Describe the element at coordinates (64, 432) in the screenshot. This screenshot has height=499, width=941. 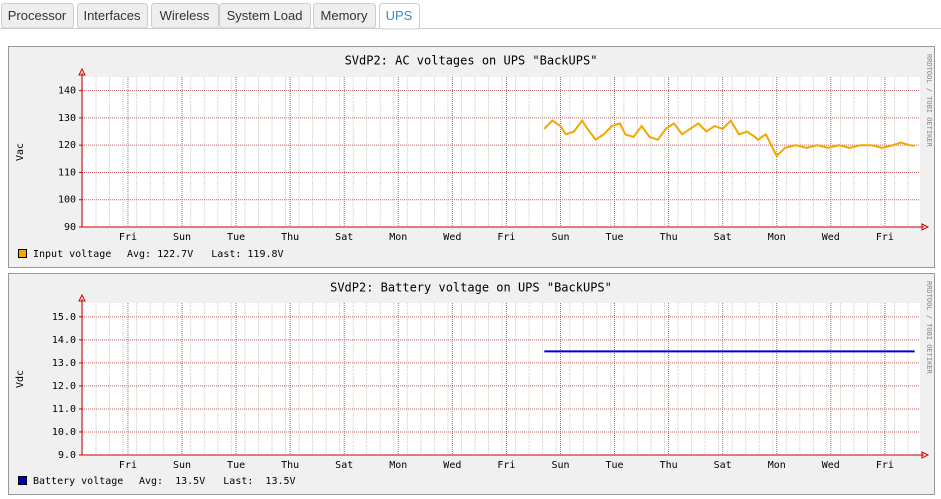
I see `y-tick-label: 10.0` at that location.